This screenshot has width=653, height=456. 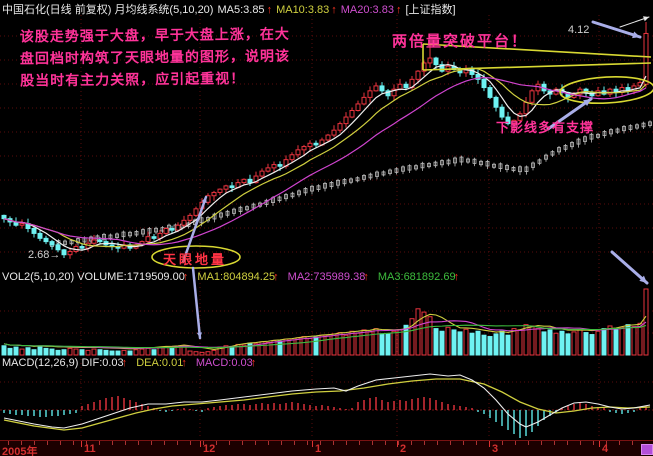 What do you see at coordinates (605, 449) in the screenshot?
I see `timeline-month-label: 4` at bounding box center [605, 449].